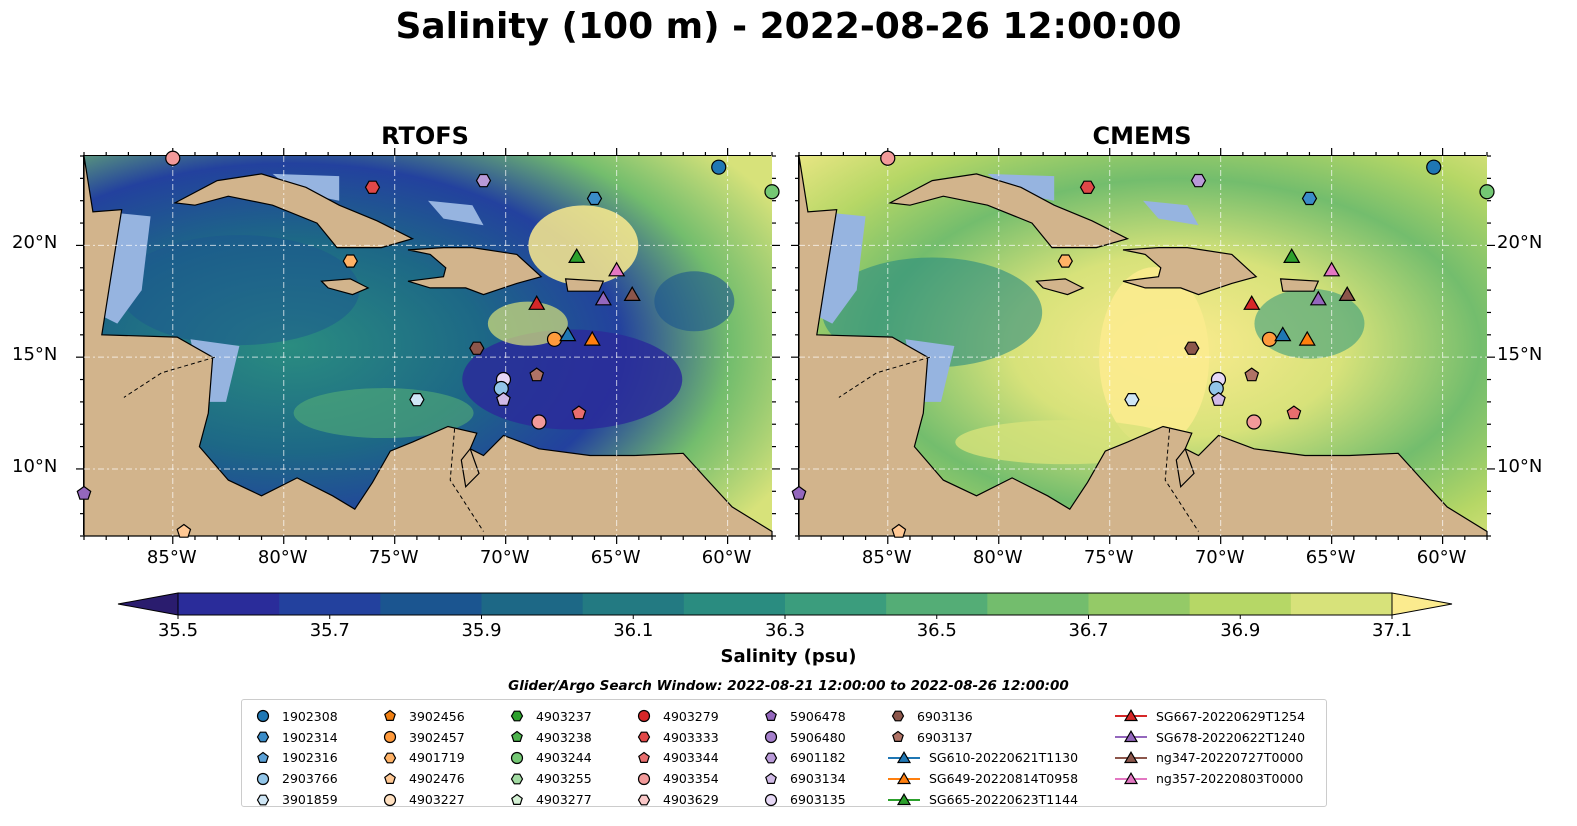 This screenshot has height=826, width=1577. Describe the element at coordinates (818, 716) in the screenshot. I see `legend-label: 5906478` at that location.